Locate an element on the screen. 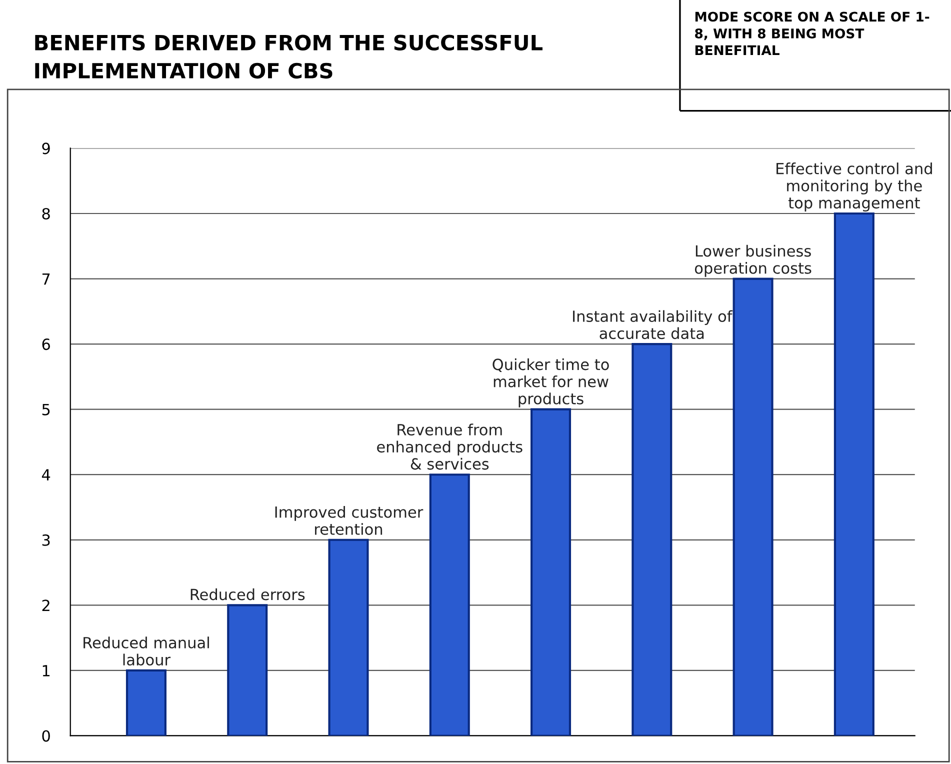  x-tick-label: Reduced errors is located at coordinates (247, 594).